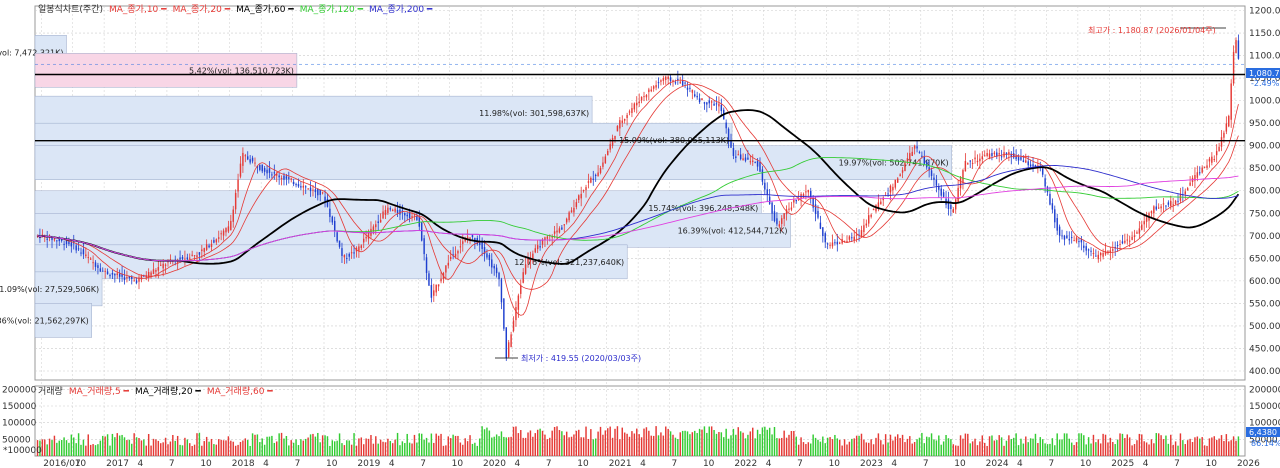 This screenshot has width=1280, height=468. I want to click on legend-item: MA_종가,20 ━, so click(202, 9).